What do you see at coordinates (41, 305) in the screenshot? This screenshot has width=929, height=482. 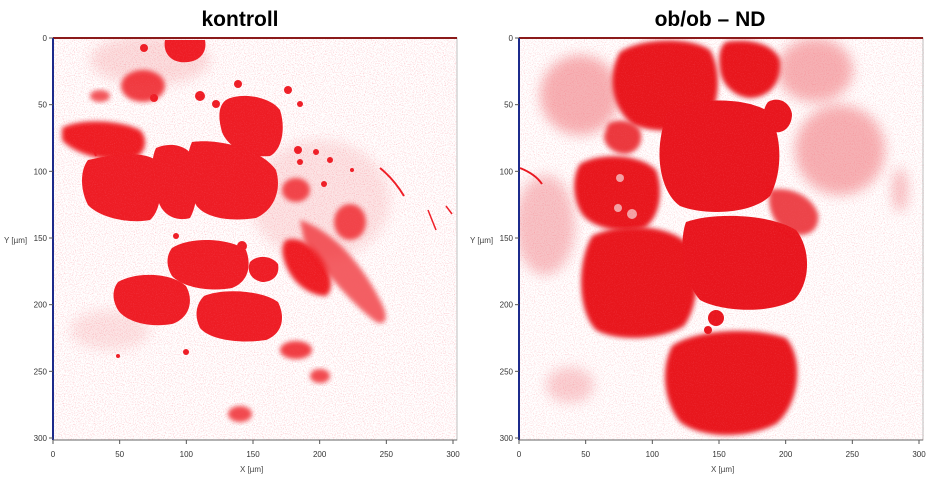 I see `left-y-tick-label: 200` at bounding box center [41, 305].